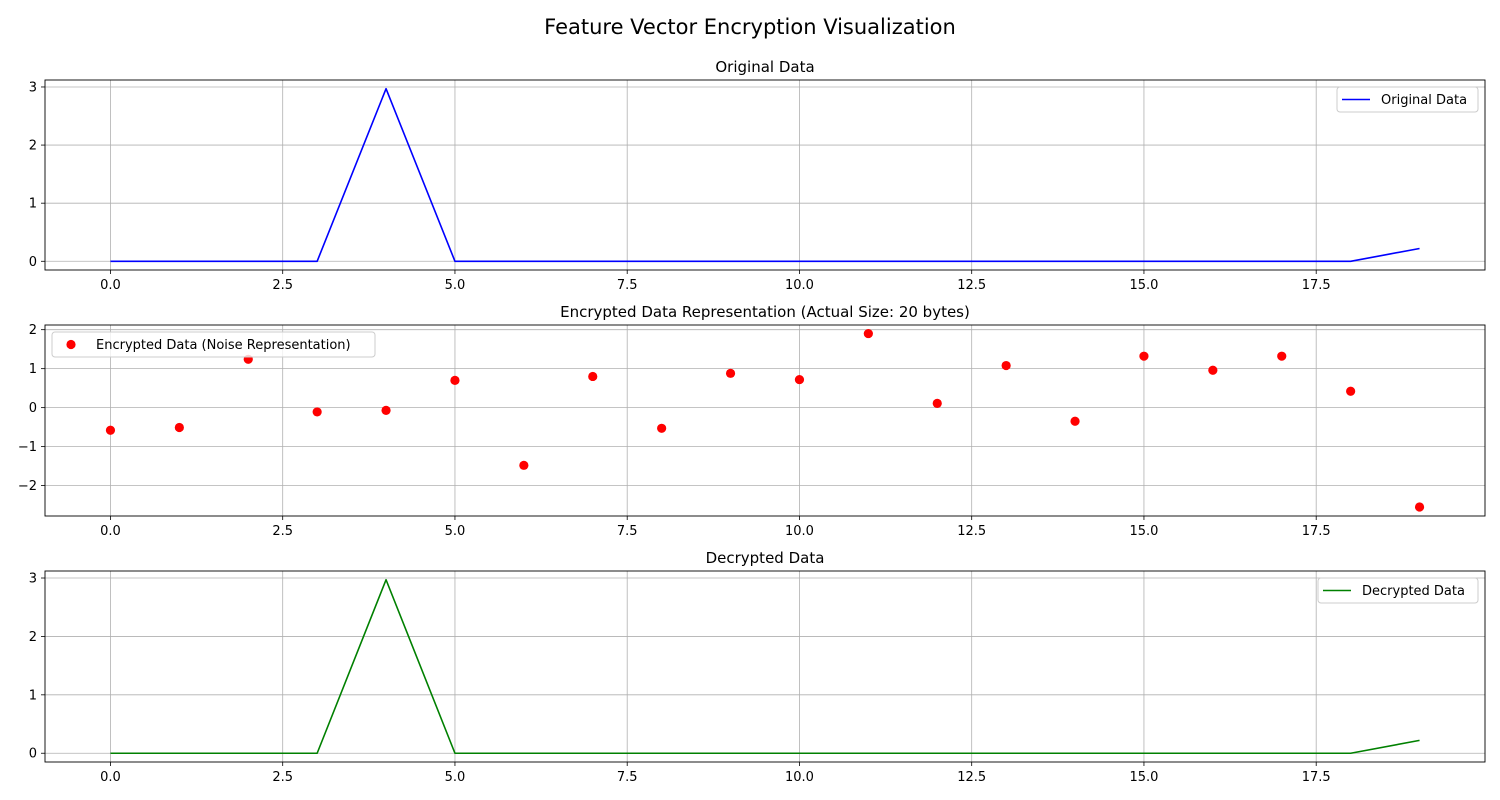  What do you see at coordinates (1413, 591) in the screenshot?
I see `legend-label: Decrypted Data` at bounding box center [1413, 591].